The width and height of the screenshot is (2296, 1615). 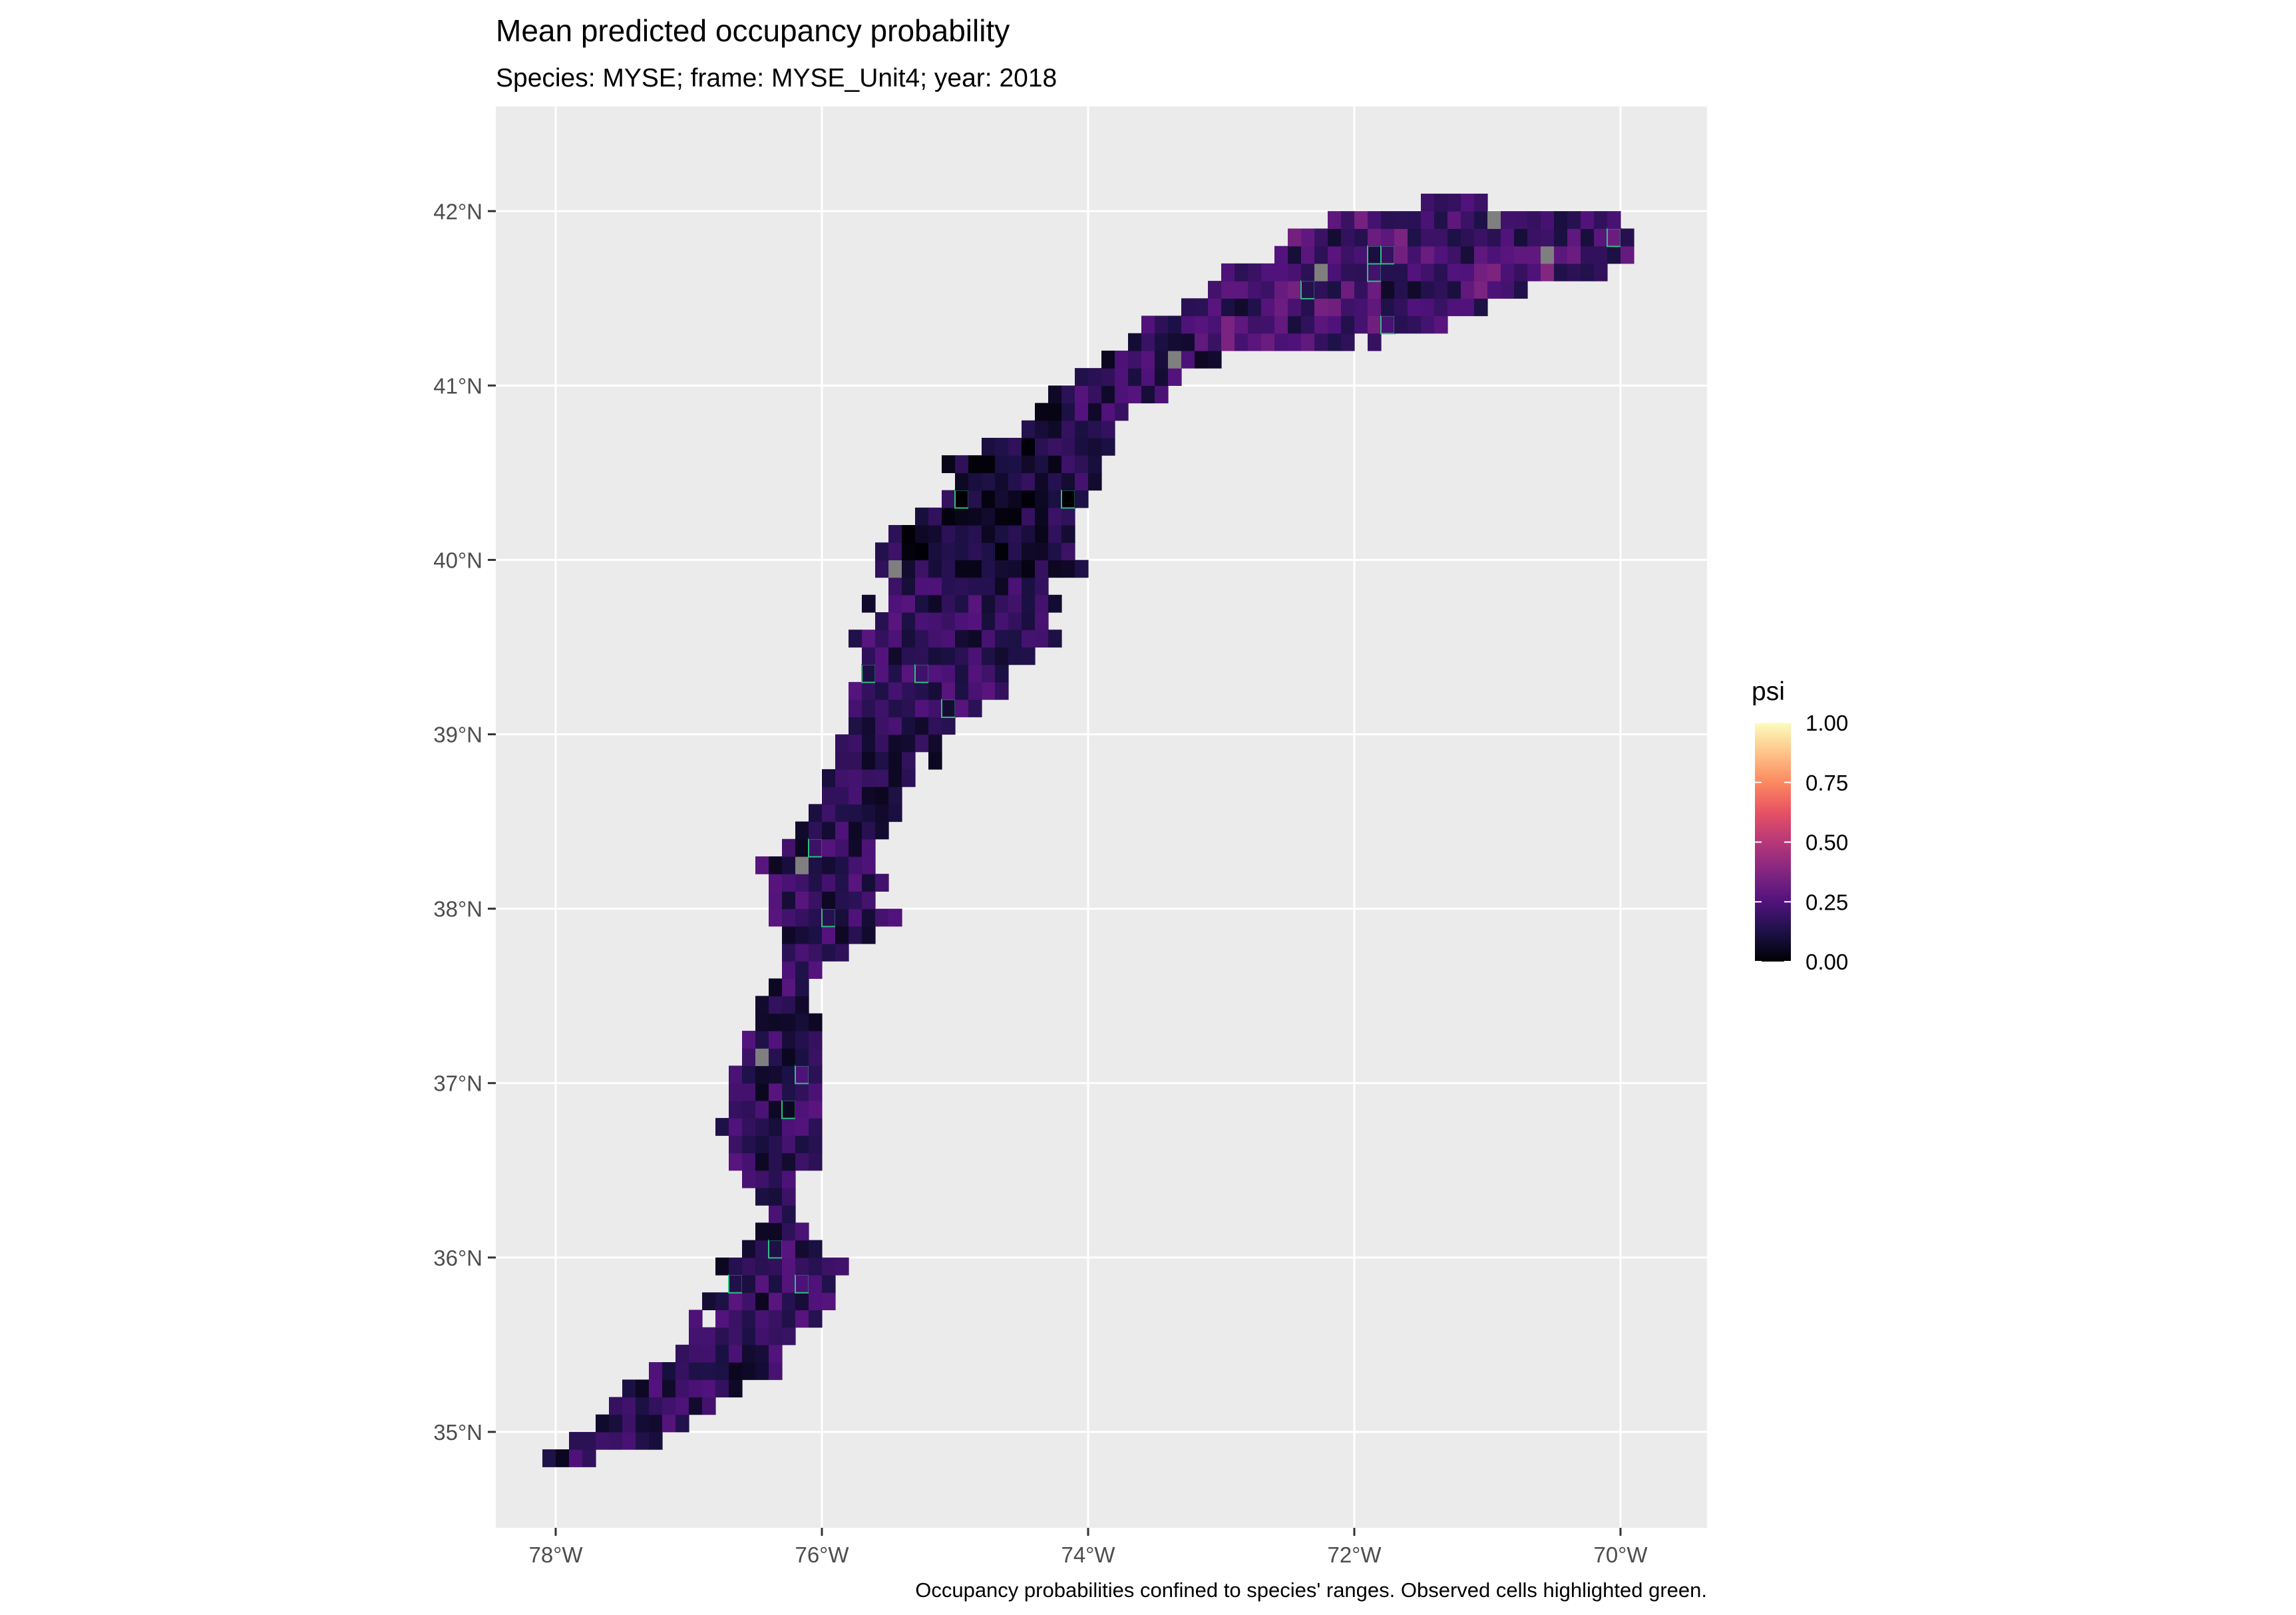 I want to click on map-title: Mean predicted occupancy probability, so click(x=753, y=30).